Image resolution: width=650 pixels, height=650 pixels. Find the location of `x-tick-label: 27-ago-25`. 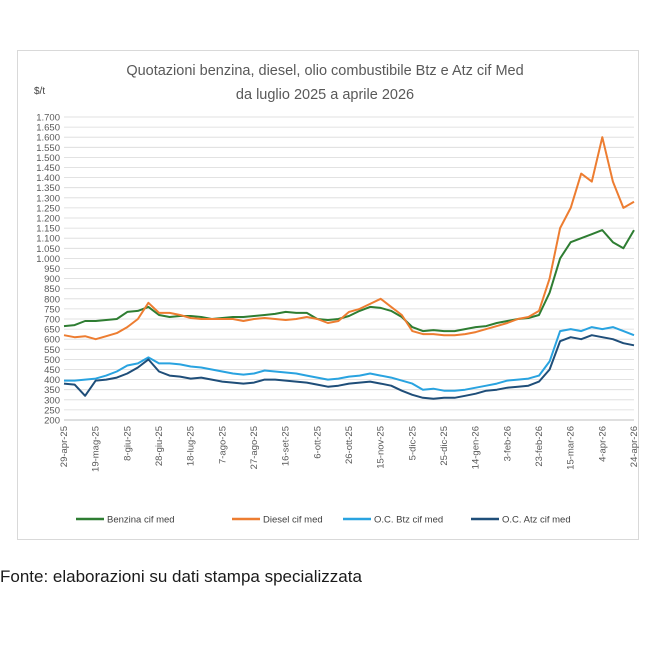

x-tick-label: 27-ago-25 is located at coordinates (254, 447).